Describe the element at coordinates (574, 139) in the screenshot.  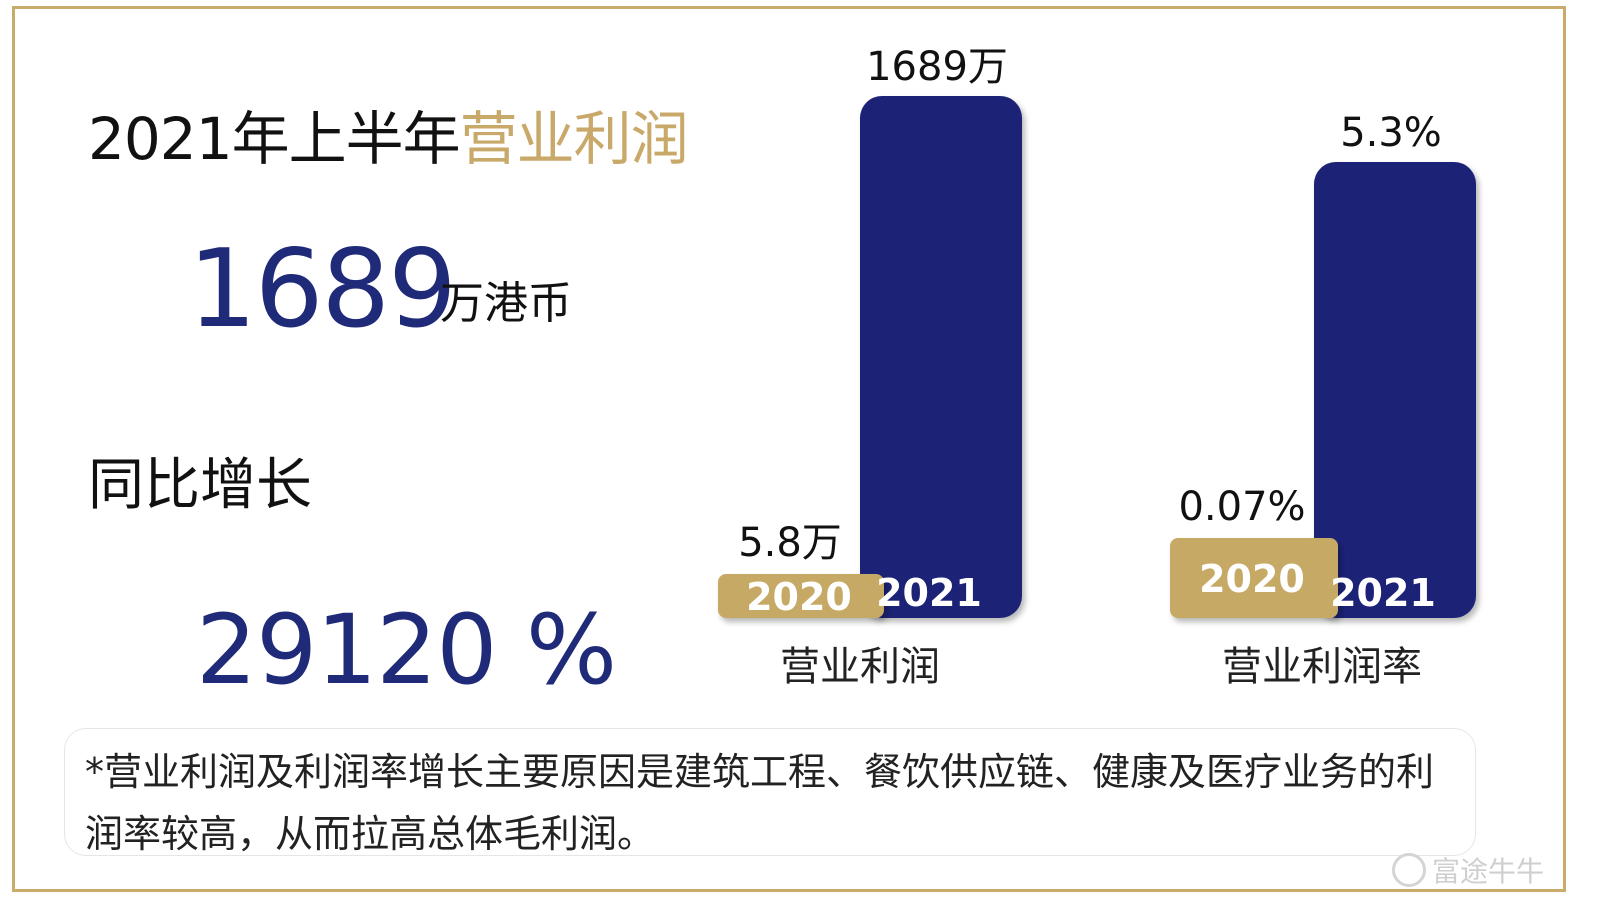
I see `title-accent: 营业利润` at that location.